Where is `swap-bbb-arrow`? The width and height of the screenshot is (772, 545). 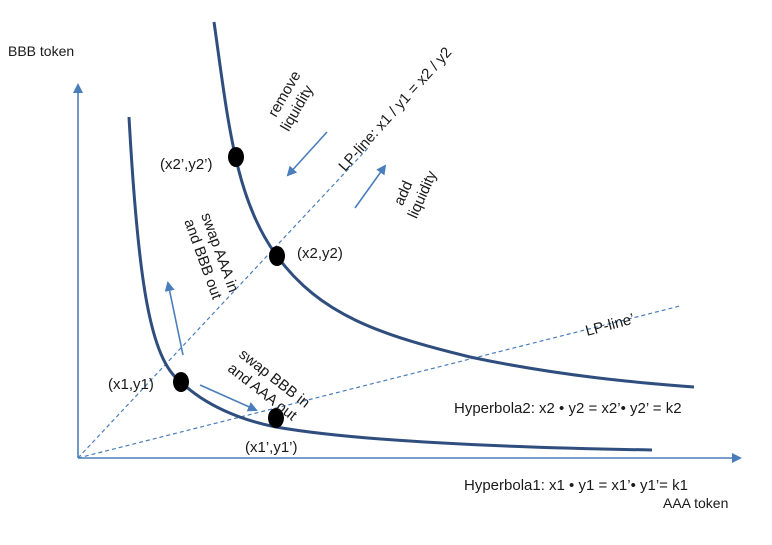 swap-bbb-arrow is located at coordinates (228, 398).